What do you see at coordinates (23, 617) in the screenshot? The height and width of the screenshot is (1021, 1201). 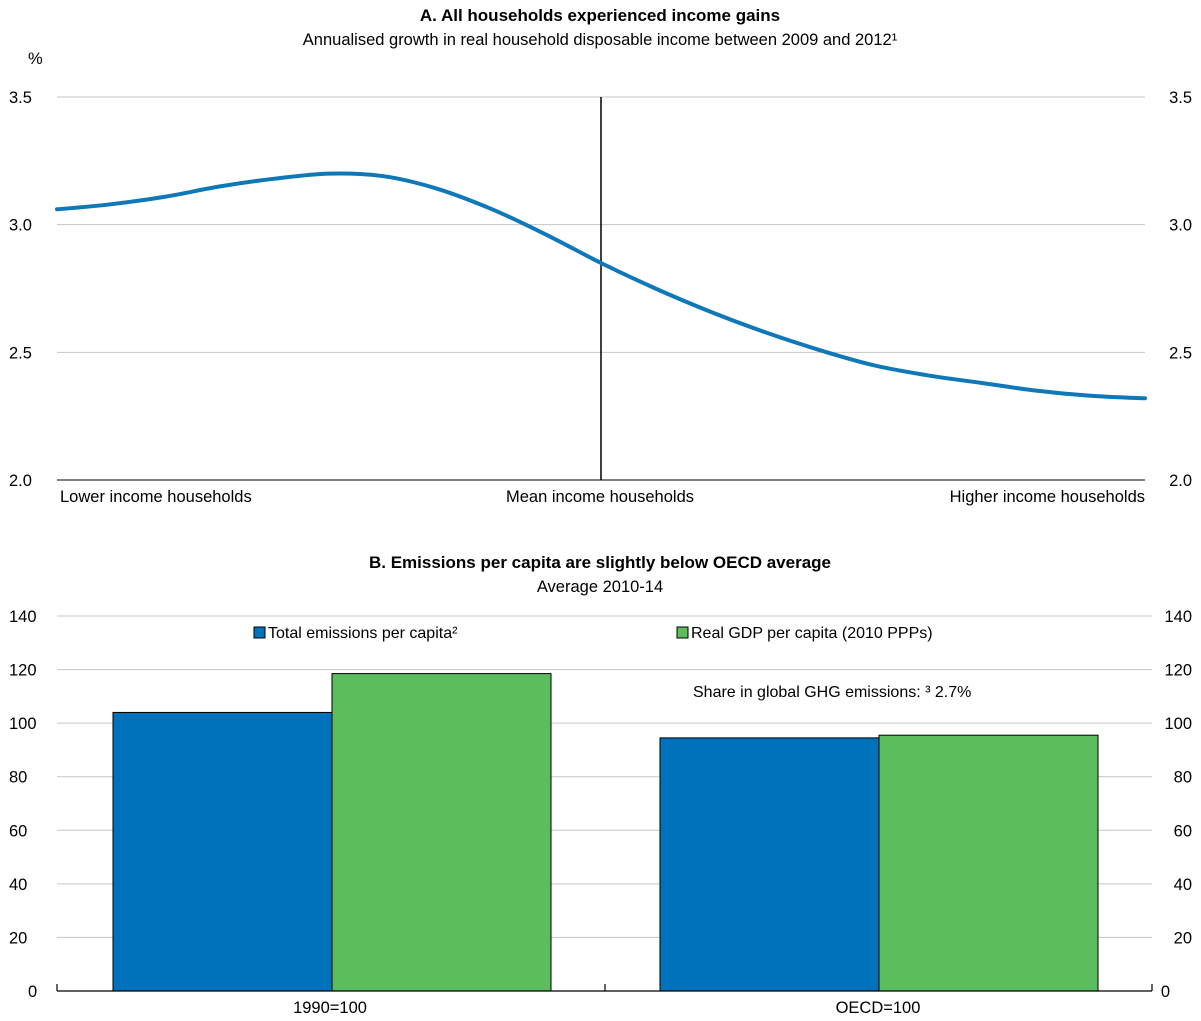 I see `panel-b-y-tick-left: 140` at bounding box center [23, 617].